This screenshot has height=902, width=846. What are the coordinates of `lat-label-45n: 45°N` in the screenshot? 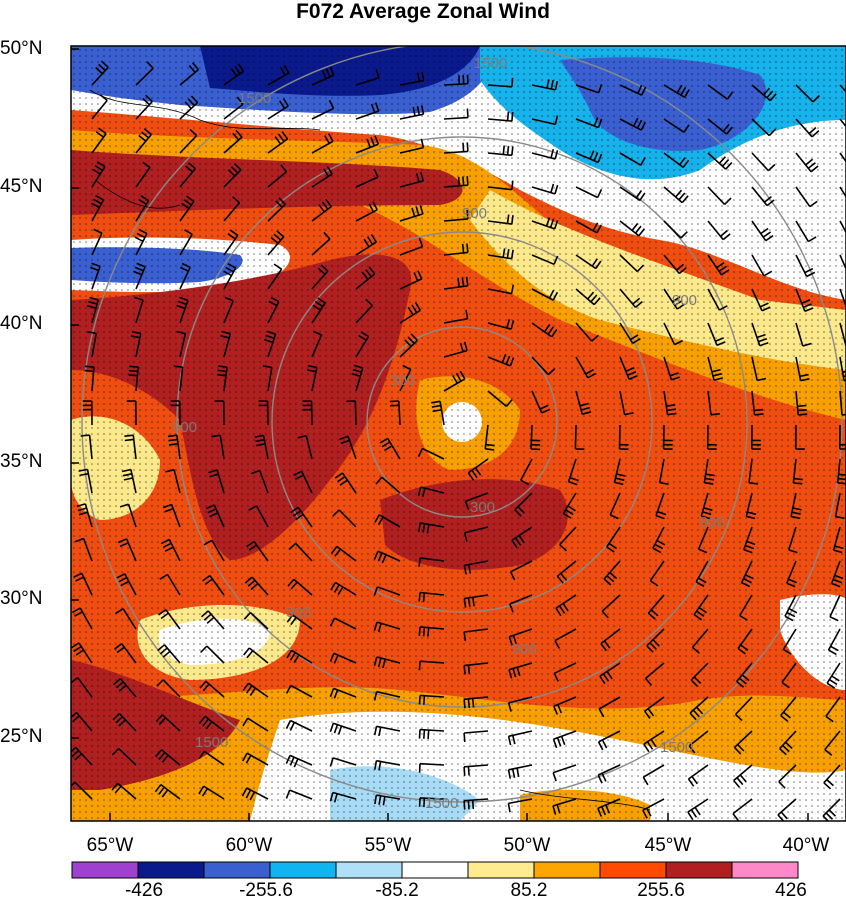 It's located at (31, 187).